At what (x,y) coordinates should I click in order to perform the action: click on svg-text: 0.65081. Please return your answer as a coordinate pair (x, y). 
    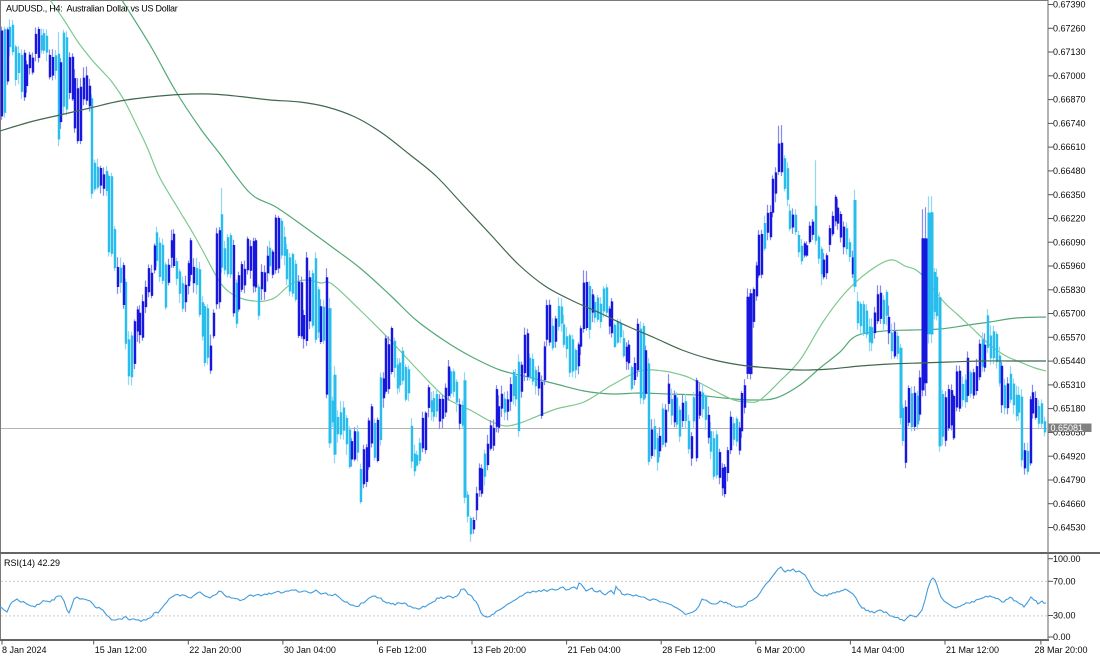
    Looking at the image, I should click on (1067, 428).